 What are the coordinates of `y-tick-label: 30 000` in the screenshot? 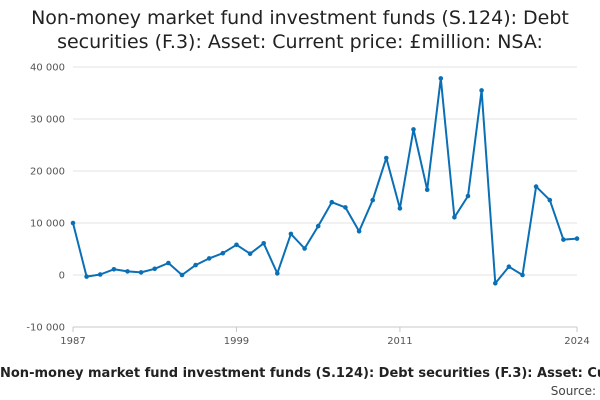 It's located at (47, 120).